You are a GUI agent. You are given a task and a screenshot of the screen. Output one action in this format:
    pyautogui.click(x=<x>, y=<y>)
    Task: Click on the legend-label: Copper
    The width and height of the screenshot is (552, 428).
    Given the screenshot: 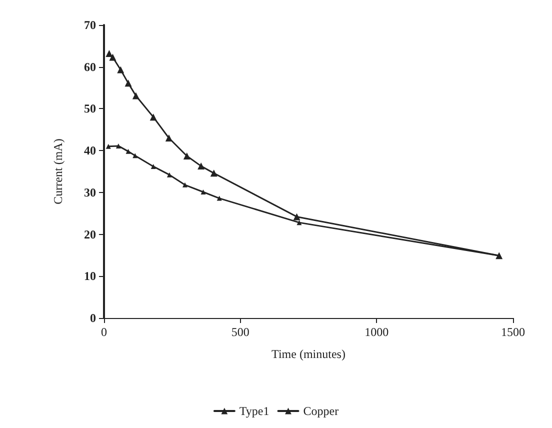 What is the action you would take?
    pyautogui.click(x=321, y=411)
    